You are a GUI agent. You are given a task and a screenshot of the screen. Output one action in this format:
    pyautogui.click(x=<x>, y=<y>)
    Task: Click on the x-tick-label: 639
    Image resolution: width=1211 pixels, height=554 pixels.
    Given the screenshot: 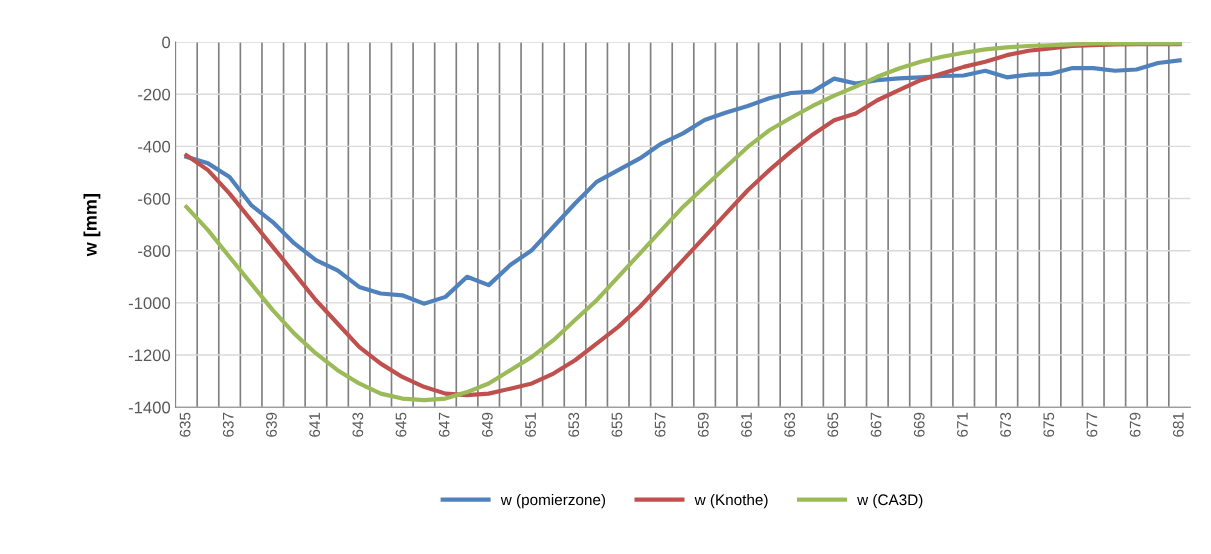 What is the action you would take?
    pyautogui.click(x=271, y=424)
    